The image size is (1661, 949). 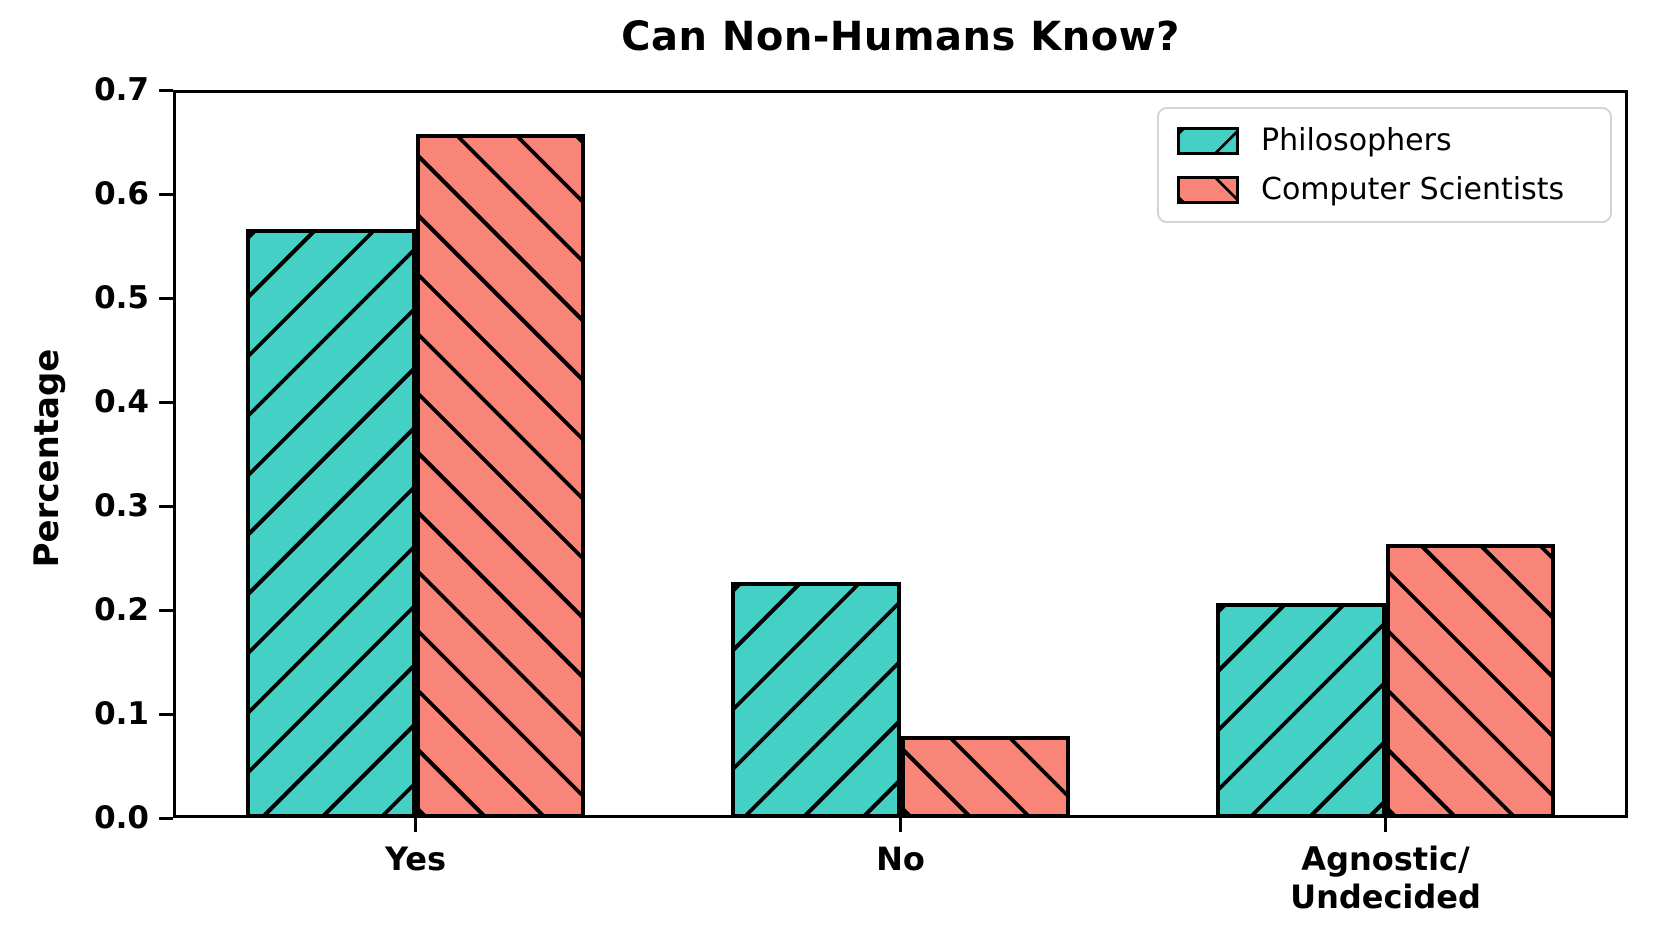 I want to click on y-tick-label: 0.5, so click(x=121, y=297).